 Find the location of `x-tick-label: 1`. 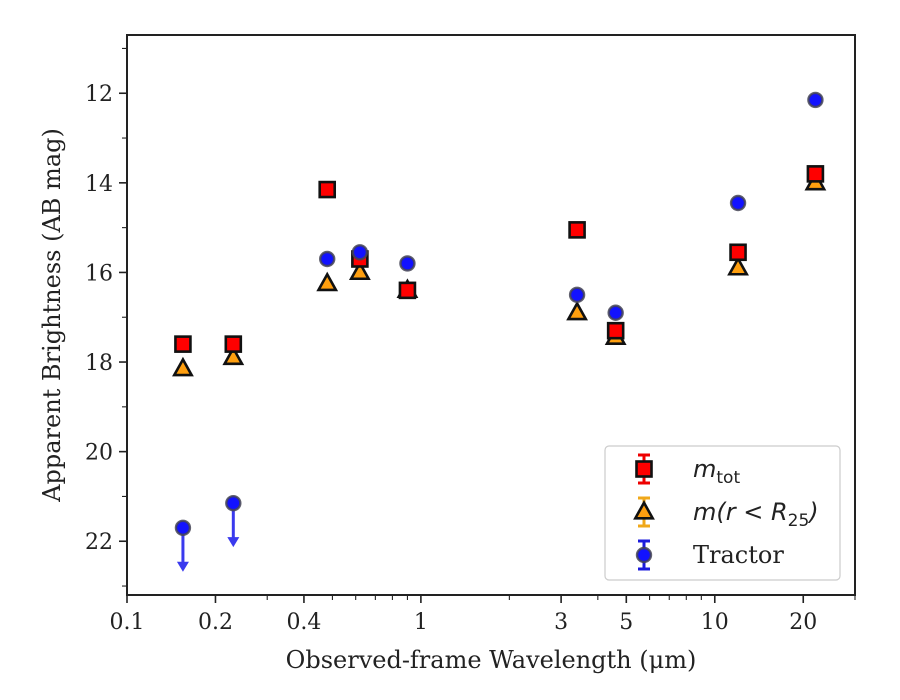

x-tick-label: 1 is located at coordinates (421, 622).